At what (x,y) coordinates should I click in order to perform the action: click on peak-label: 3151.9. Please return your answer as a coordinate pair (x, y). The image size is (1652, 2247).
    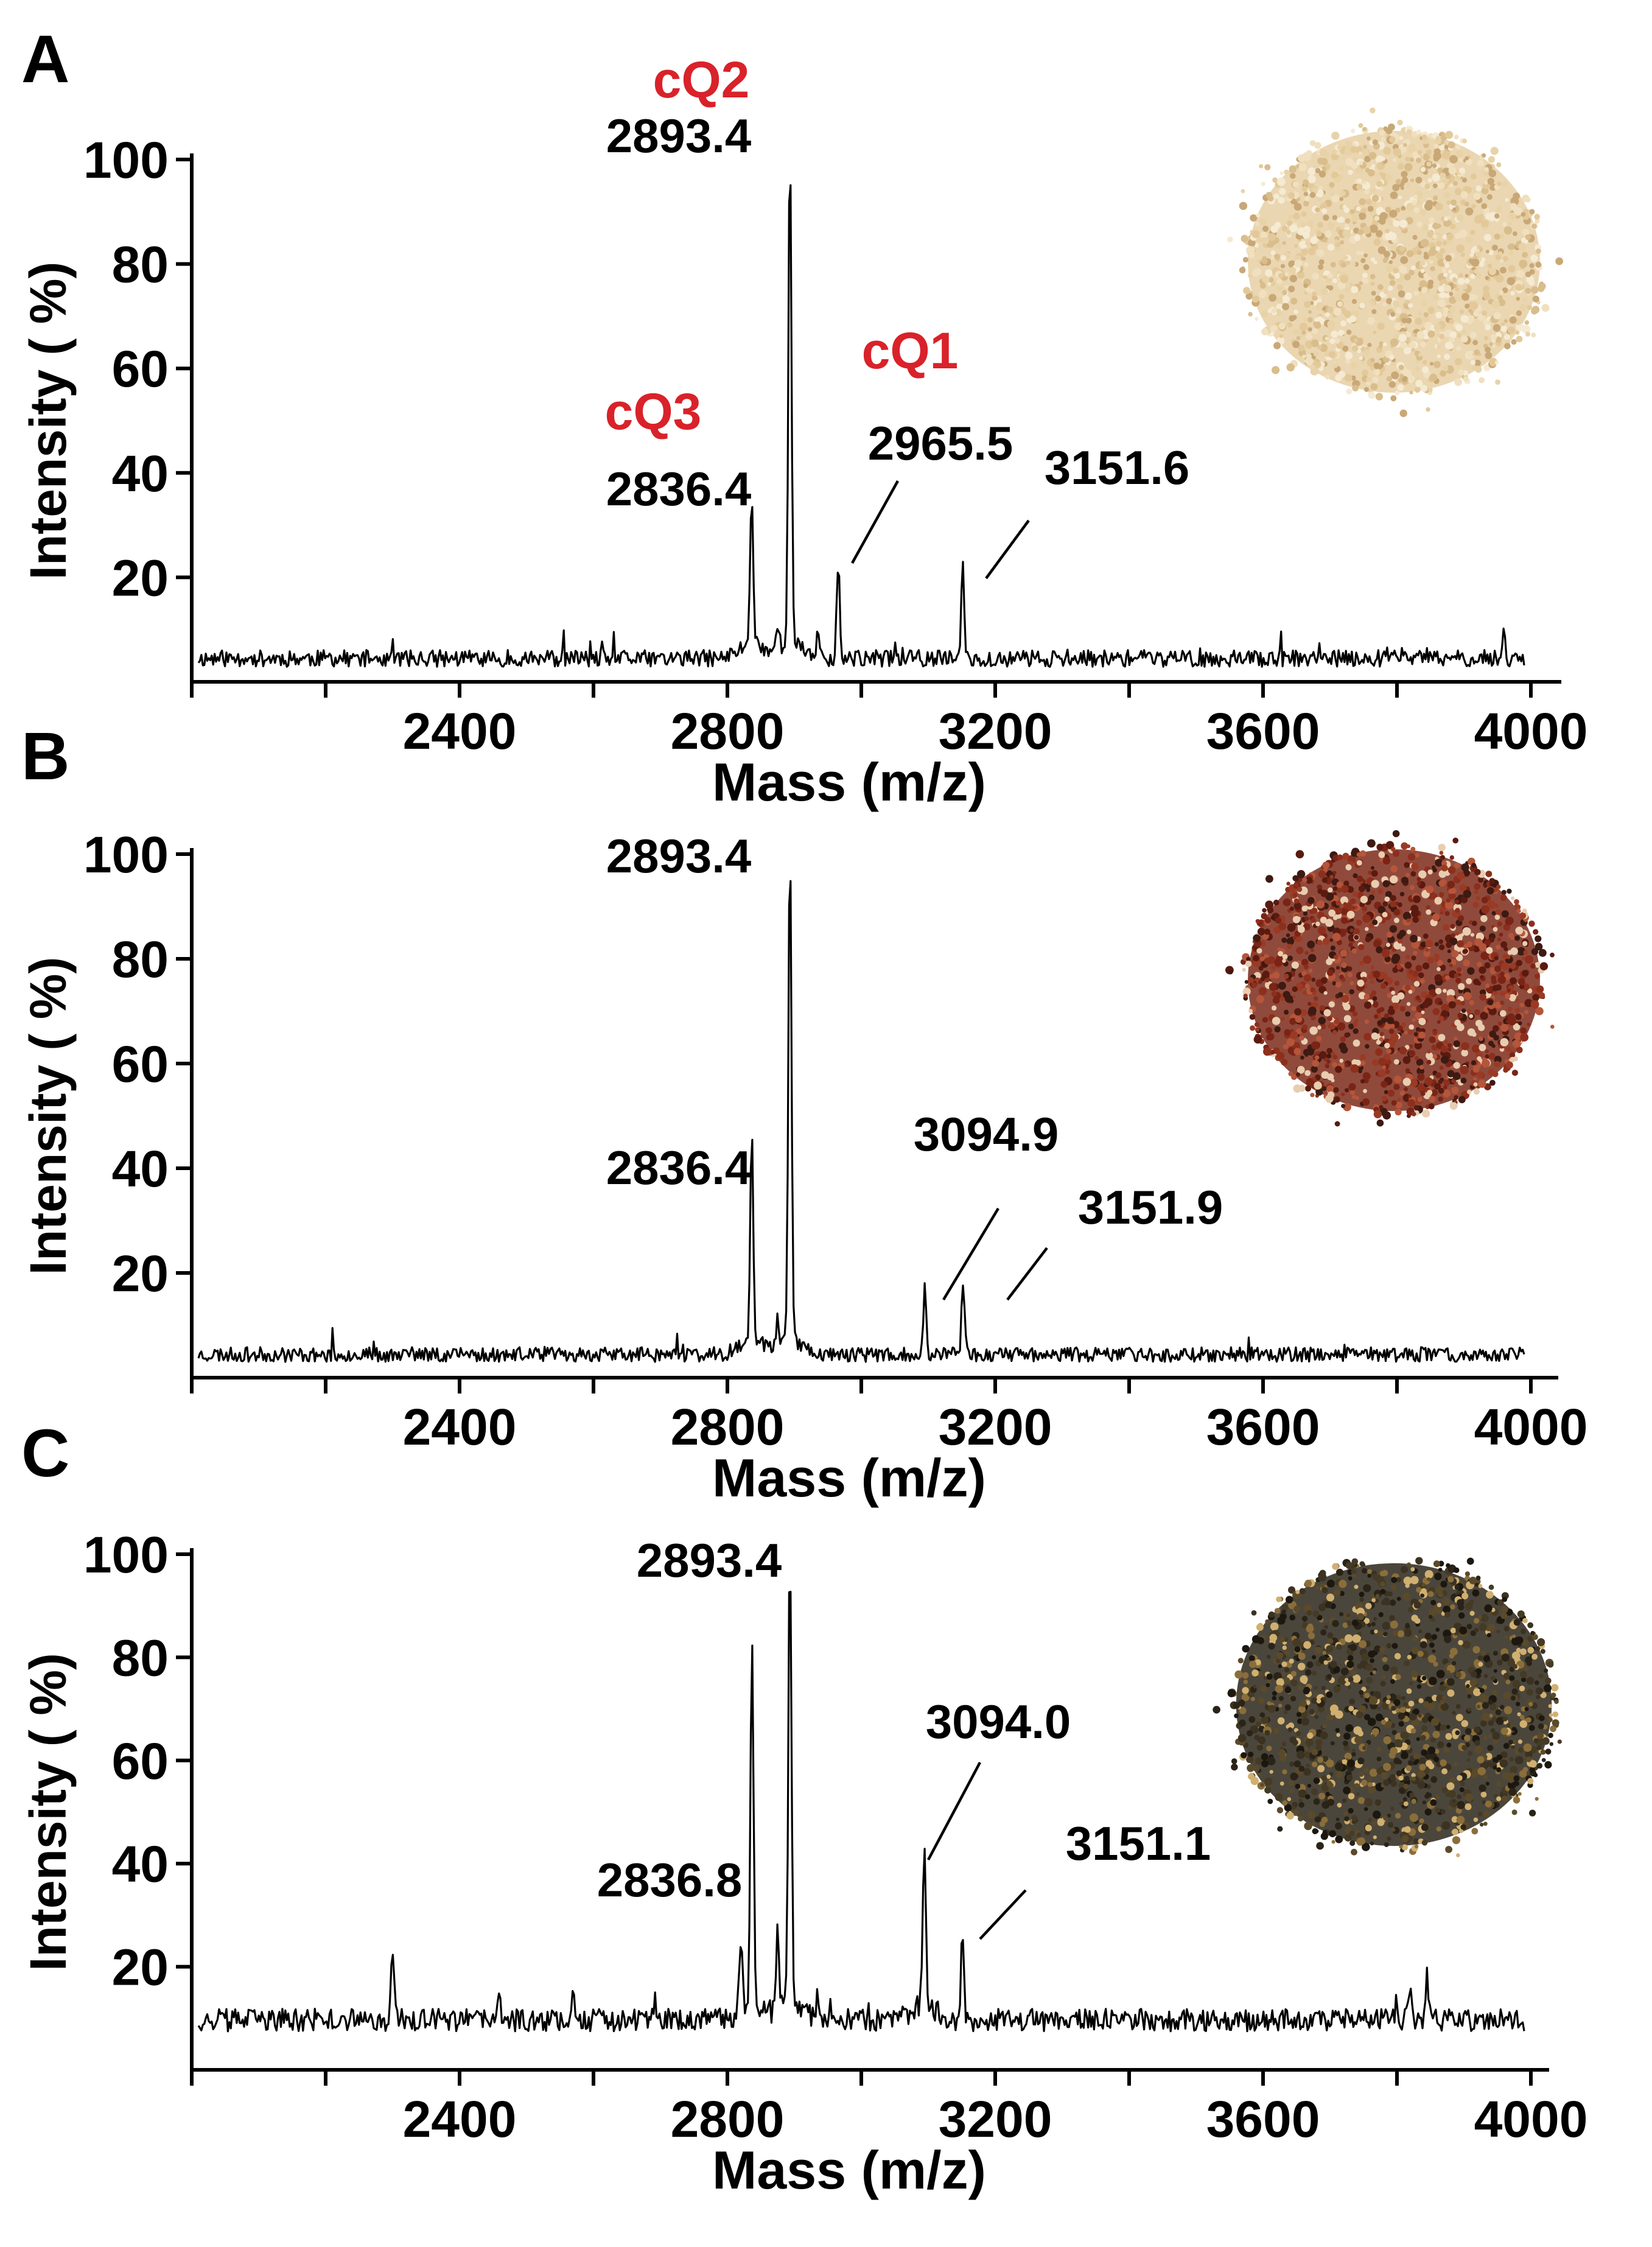
    Looking at the image, I should click on (1150, 1207).